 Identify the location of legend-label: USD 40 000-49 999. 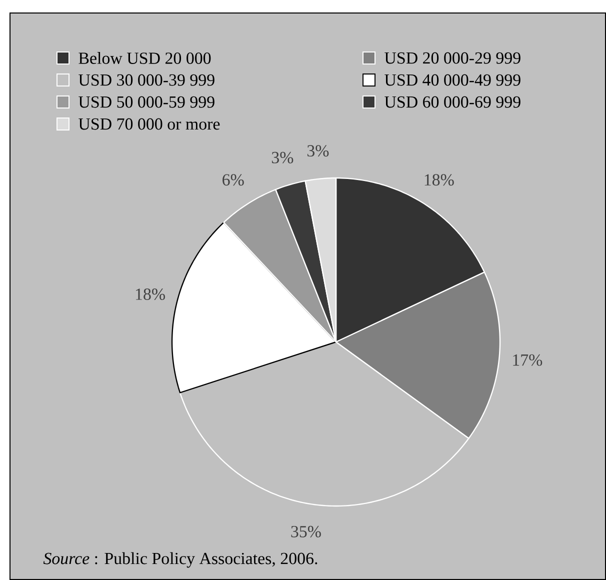
(452, 80).